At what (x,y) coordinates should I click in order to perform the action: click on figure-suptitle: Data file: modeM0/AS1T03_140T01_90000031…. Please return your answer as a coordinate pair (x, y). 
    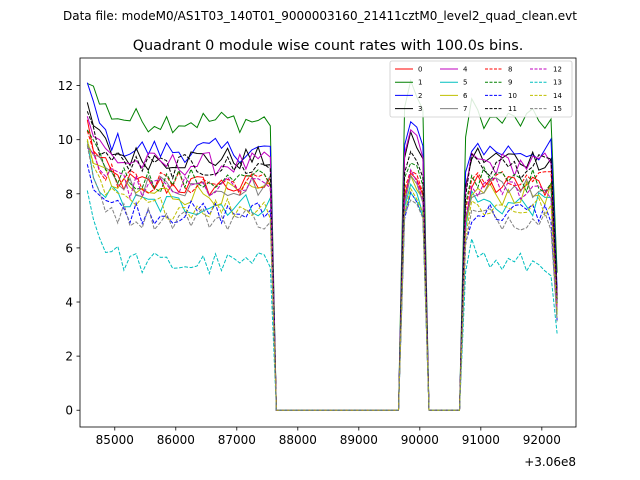
    Looking at the image, I should click on (320, 16).